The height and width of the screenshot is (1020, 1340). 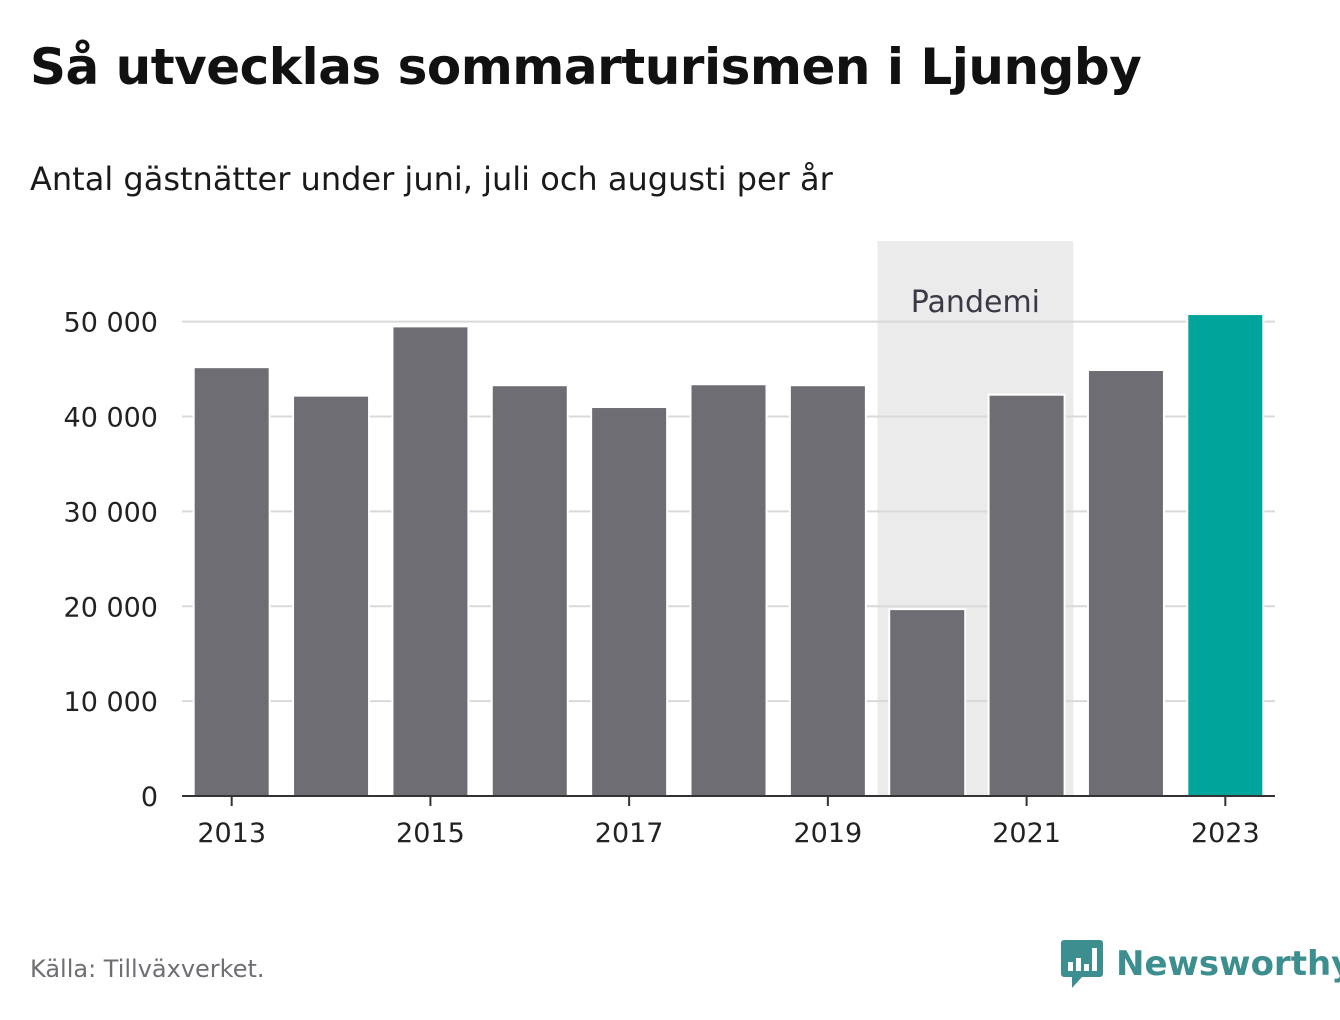 I want to click on newsworthy-logo-icon, so click(x=1082, y=964).